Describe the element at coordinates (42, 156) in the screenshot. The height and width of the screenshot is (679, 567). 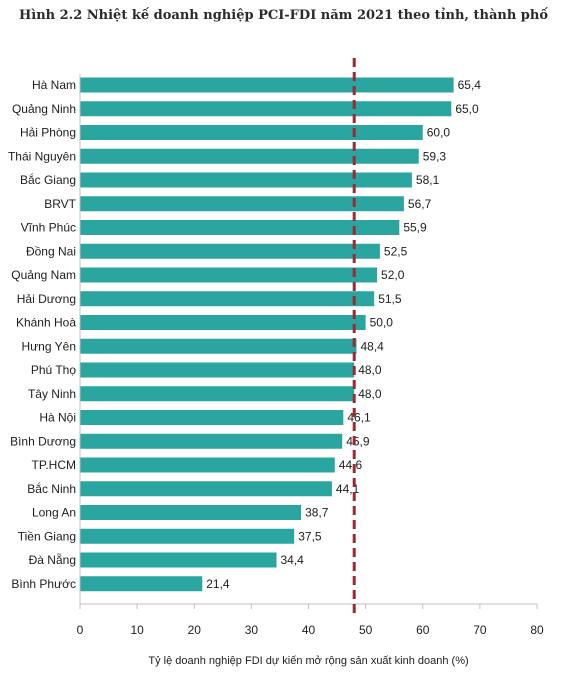
I see `category-label: Thái Nguyên` at that location.